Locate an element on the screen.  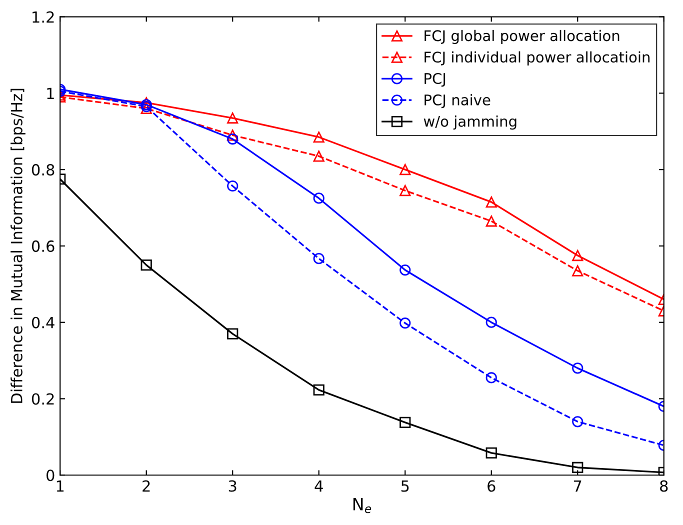
x-tick-label: 5 is located at coordinates (405, 486).